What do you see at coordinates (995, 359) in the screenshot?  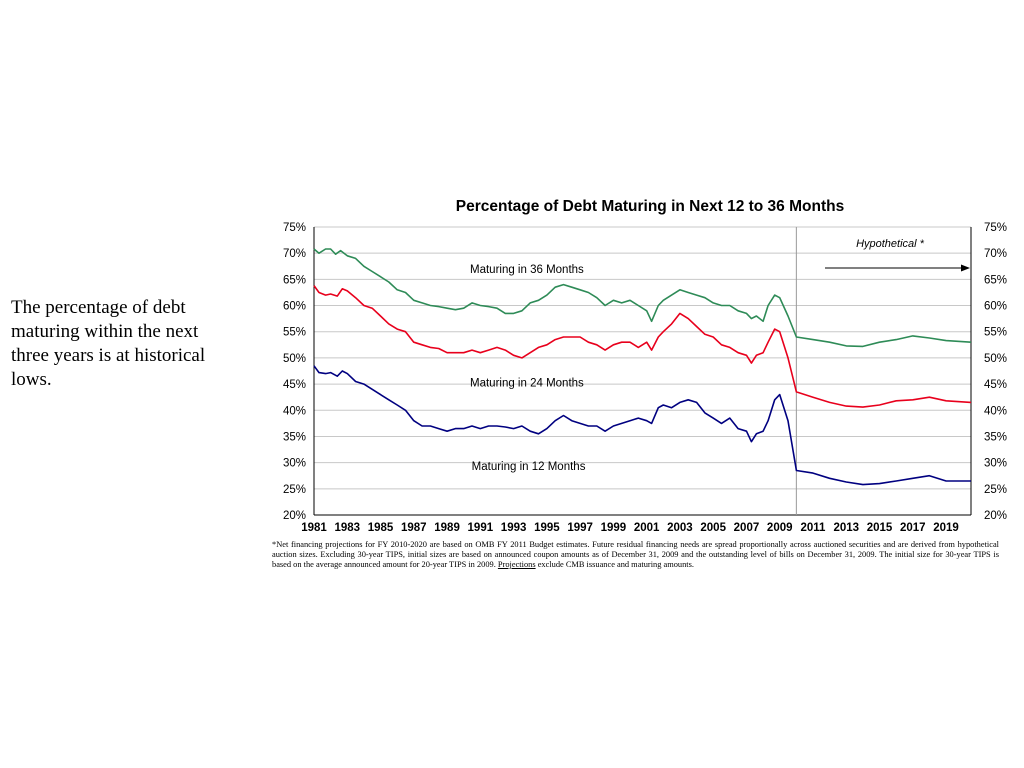 I see `y-tick-label-right: 50%` at bounding box center [995, 359].